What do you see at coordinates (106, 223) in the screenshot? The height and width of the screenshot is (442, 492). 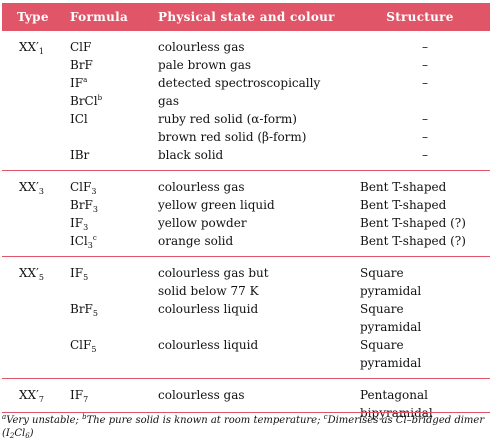 I see `cell-formula: IF3` at bounding box center [106, 223].